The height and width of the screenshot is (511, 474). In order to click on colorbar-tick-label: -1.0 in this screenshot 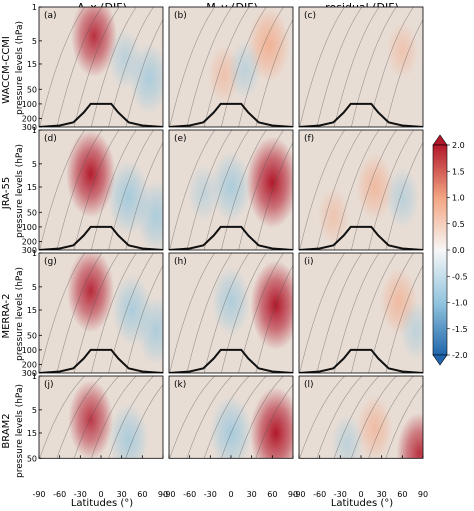, I will do `click(460, 303)`.